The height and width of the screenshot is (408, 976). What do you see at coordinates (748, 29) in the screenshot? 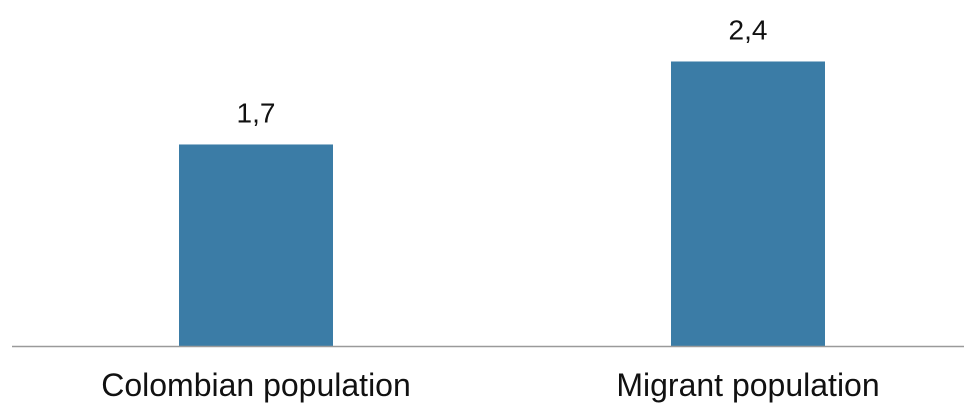
I see `data-label-migrant-population: 2,4` at bounding box center [748, 29].